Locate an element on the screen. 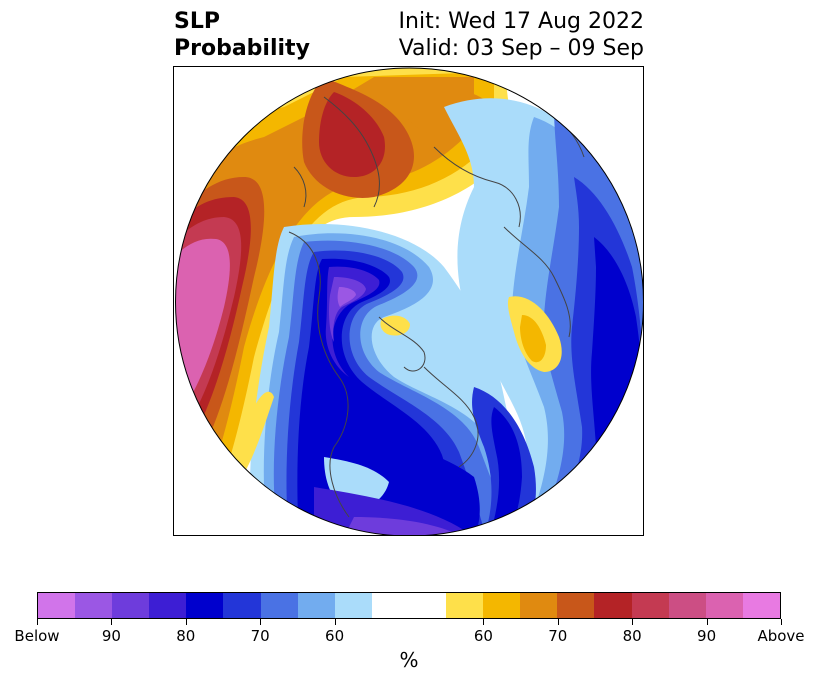 The width and height of the screenshot is (819, 686). valid-range: Valid: 03 Sep – 09 Sep is located at coordinates (521, 48).